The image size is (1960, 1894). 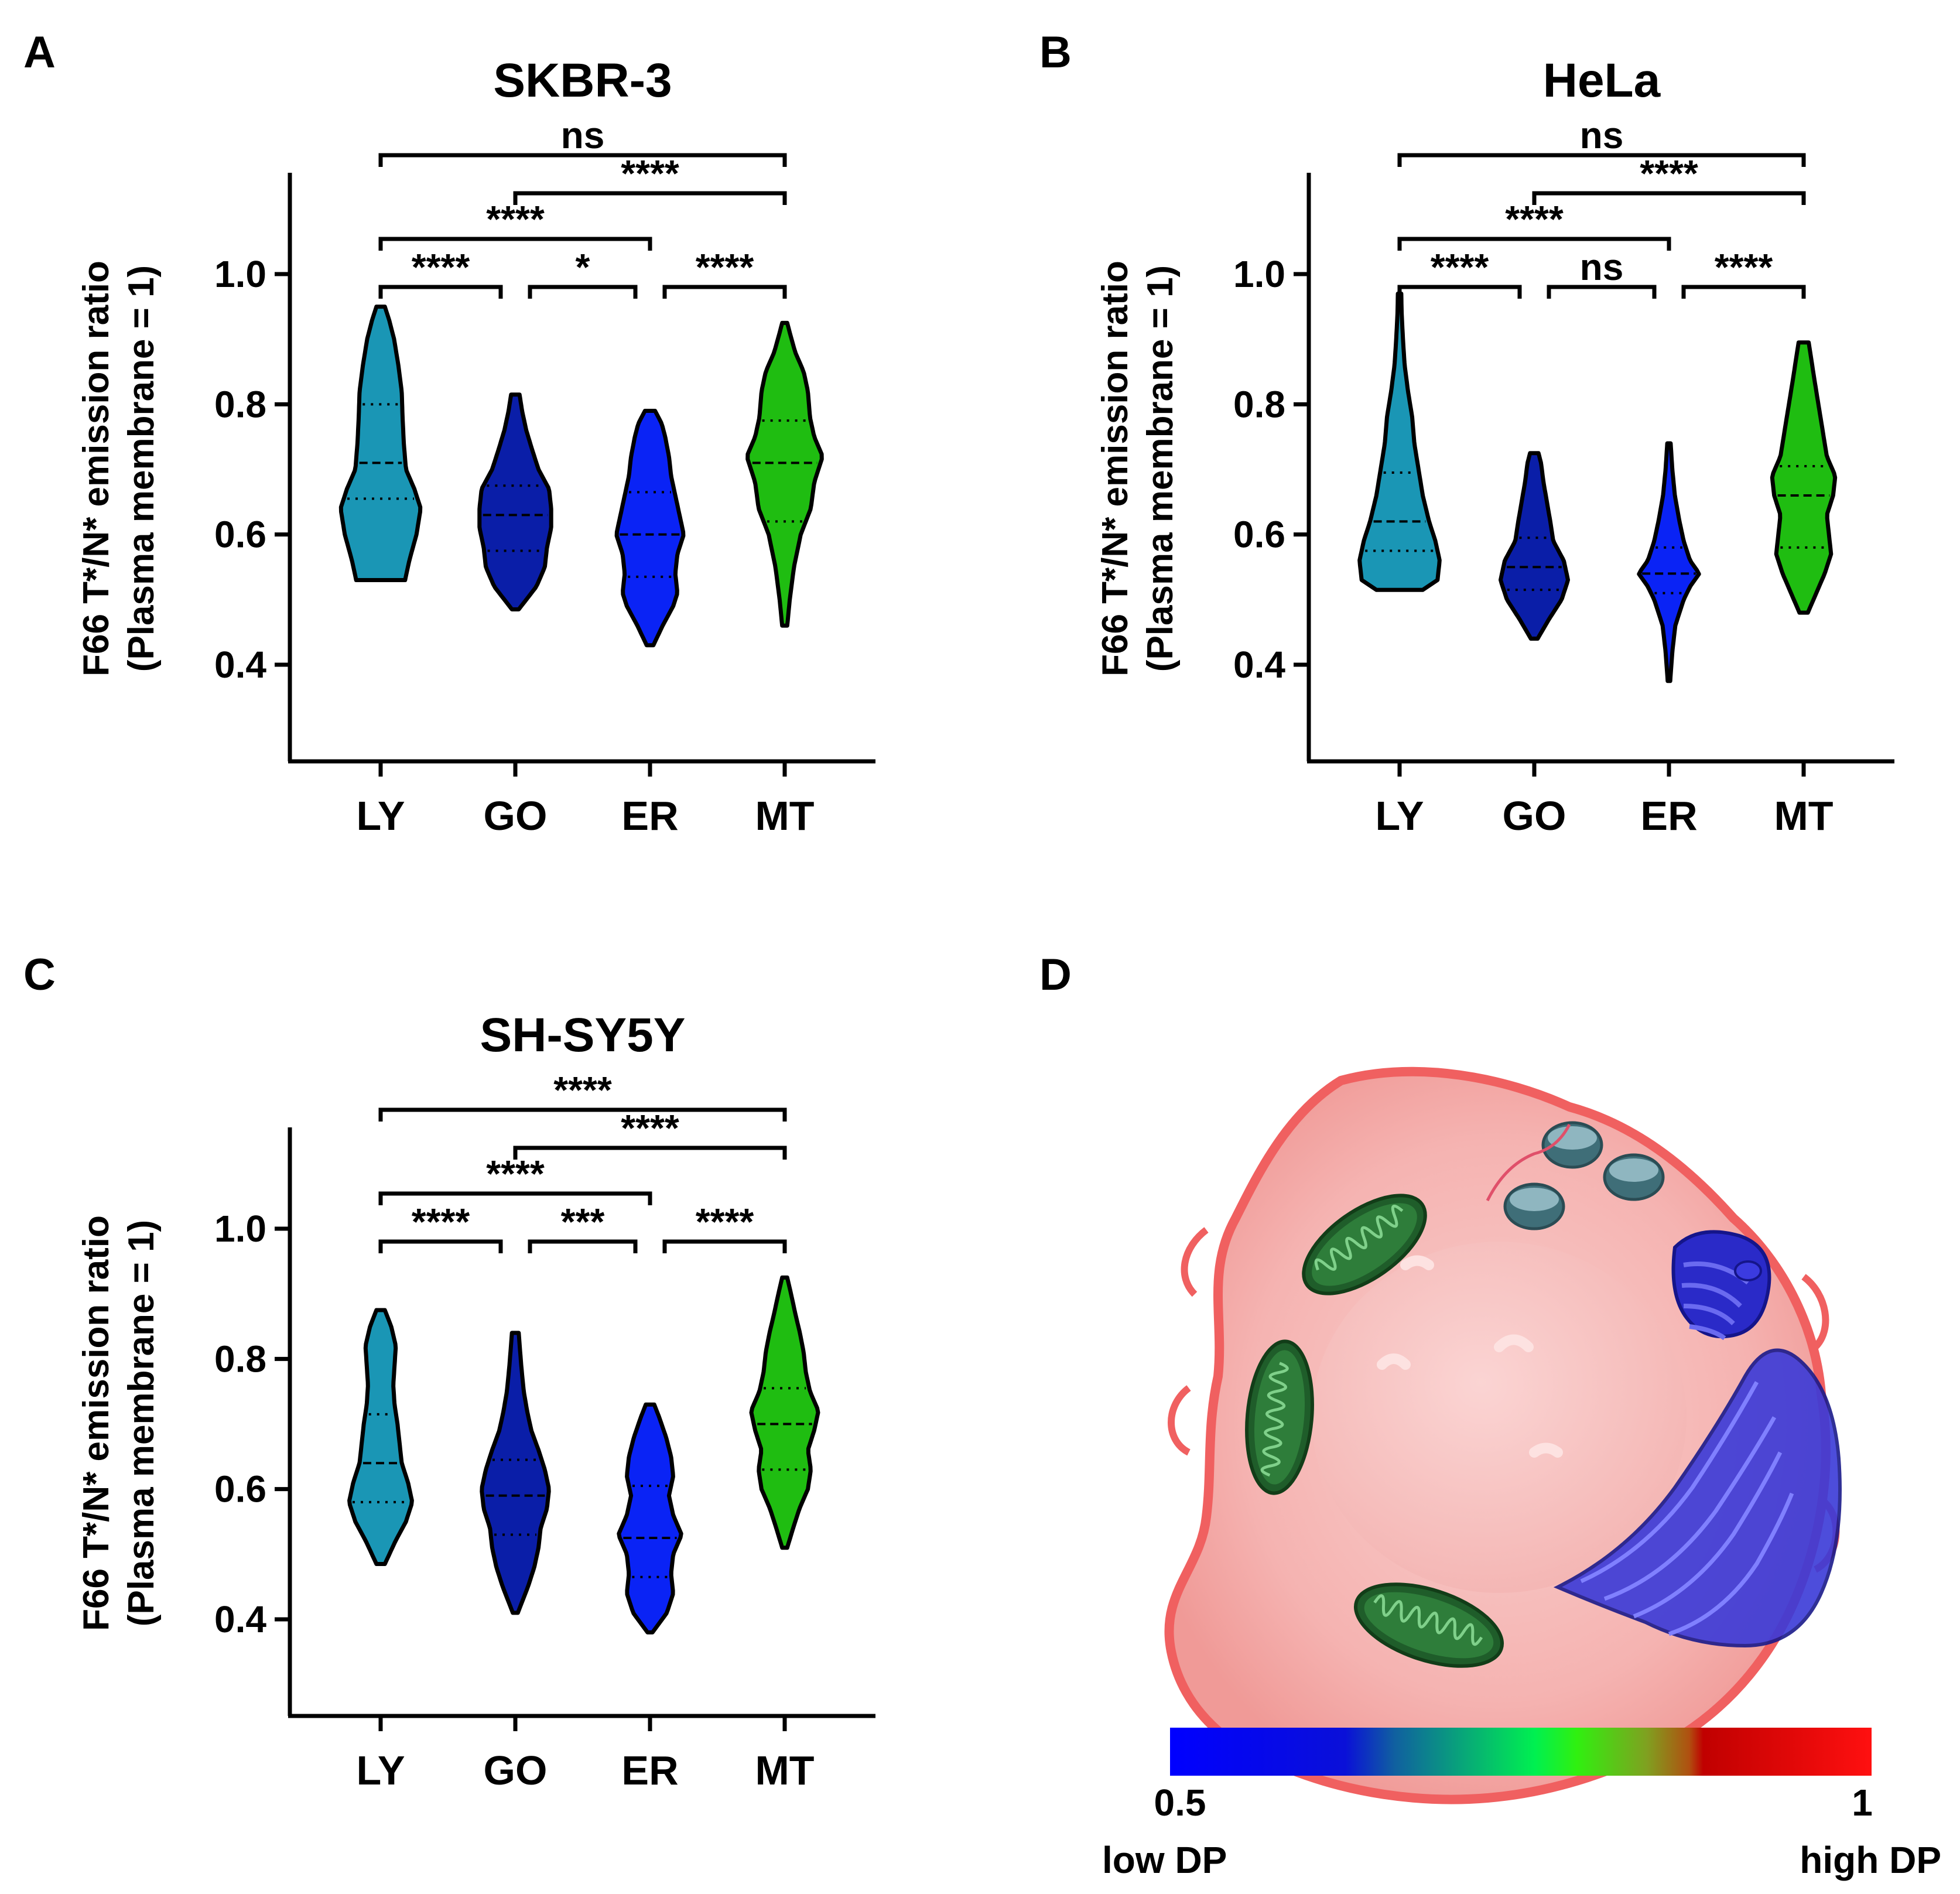 What do you see at coordinates (1165, 1860) in the screenshot?
I see `colorbar-low-label: low DP` at bounding box center [1165, 1860].